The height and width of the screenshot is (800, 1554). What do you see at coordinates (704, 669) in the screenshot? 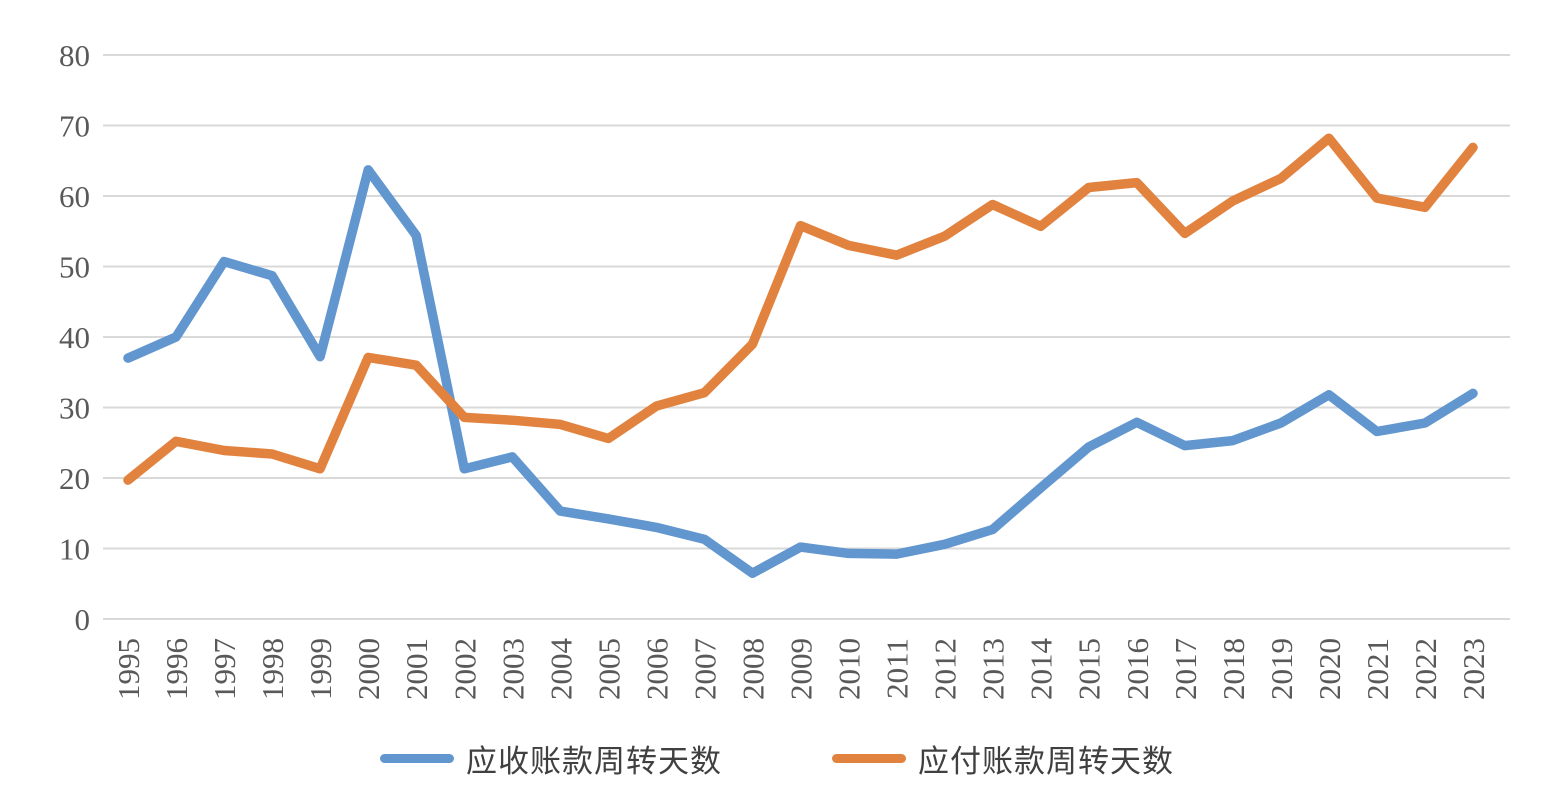
I see `x-axis-tick-label: 2007` at bounding box center [704, 669].